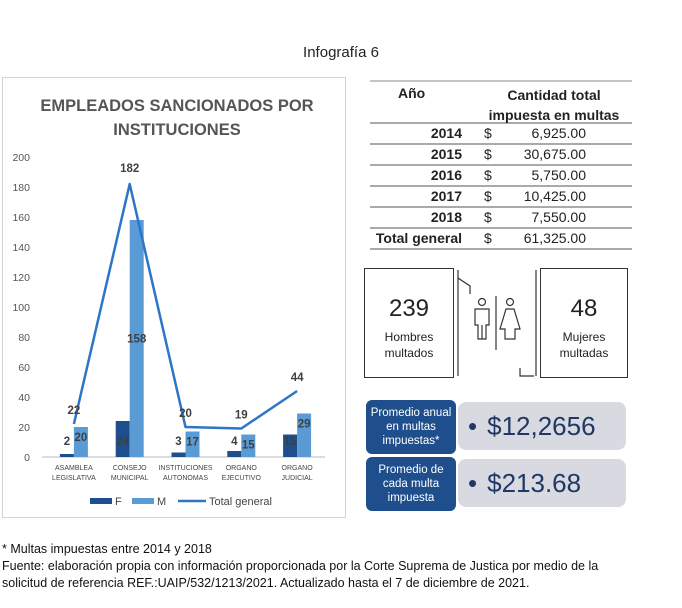 This screenshot has width=682, height=608. I want to click on men-fined-box: 239 Hombres multados, so click(409, 323).